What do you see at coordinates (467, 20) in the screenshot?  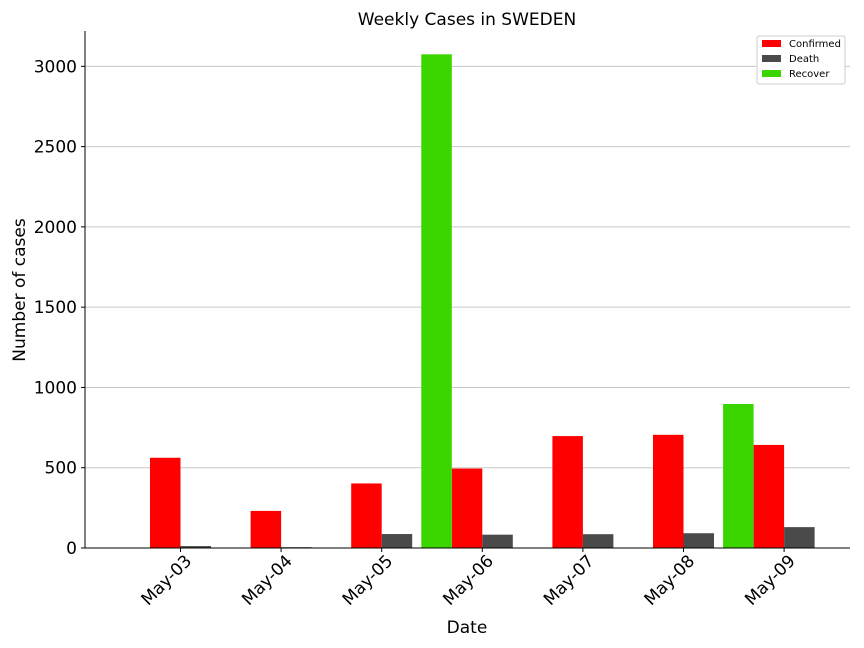 I see `chart-title: Weekly Cases in SWEDEN` at bounding box center [467, 20].